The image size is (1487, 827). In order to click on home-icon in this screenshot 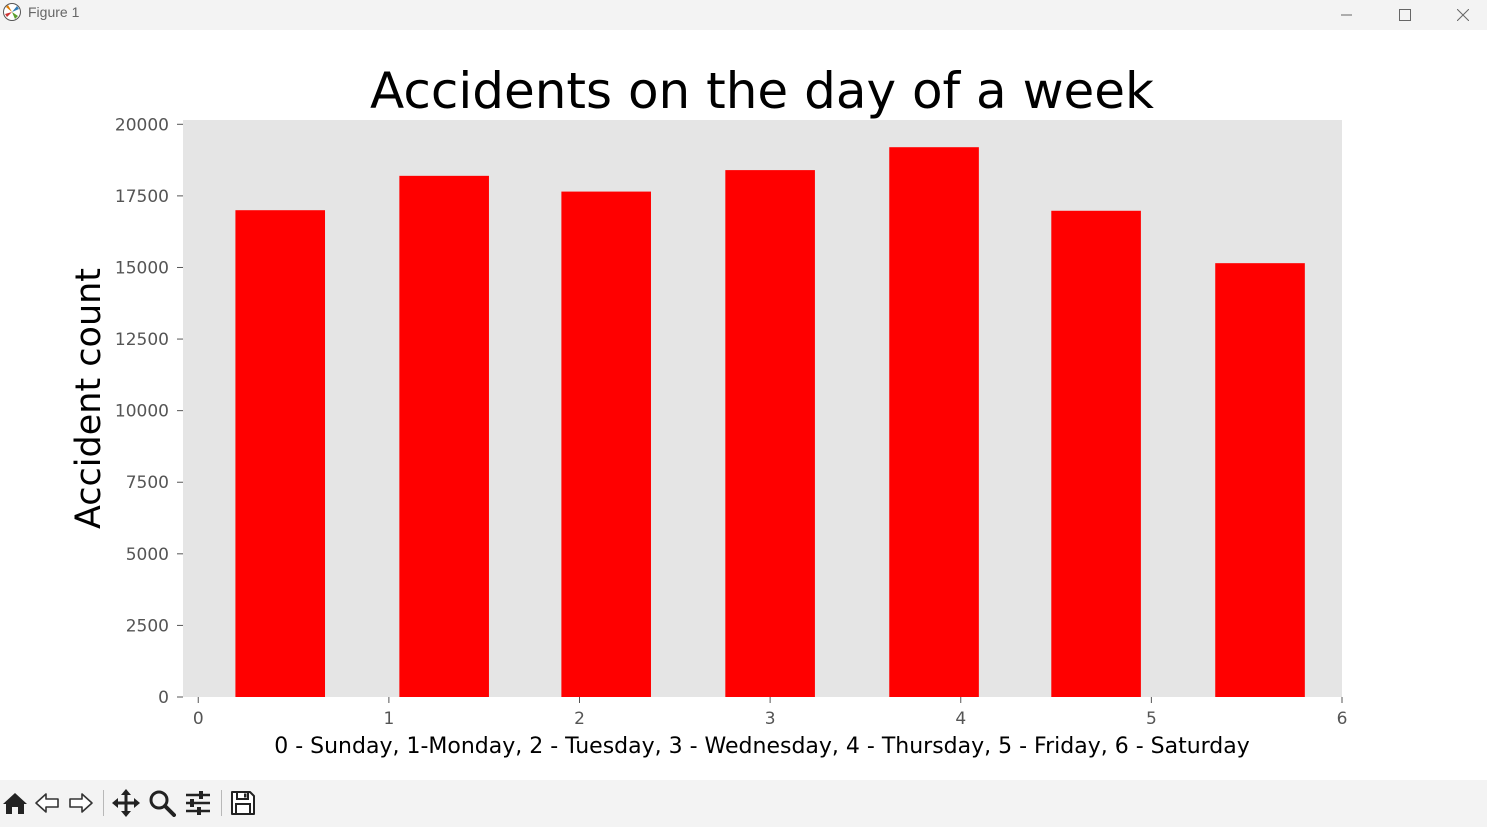, I will do `click(15, 803)`.